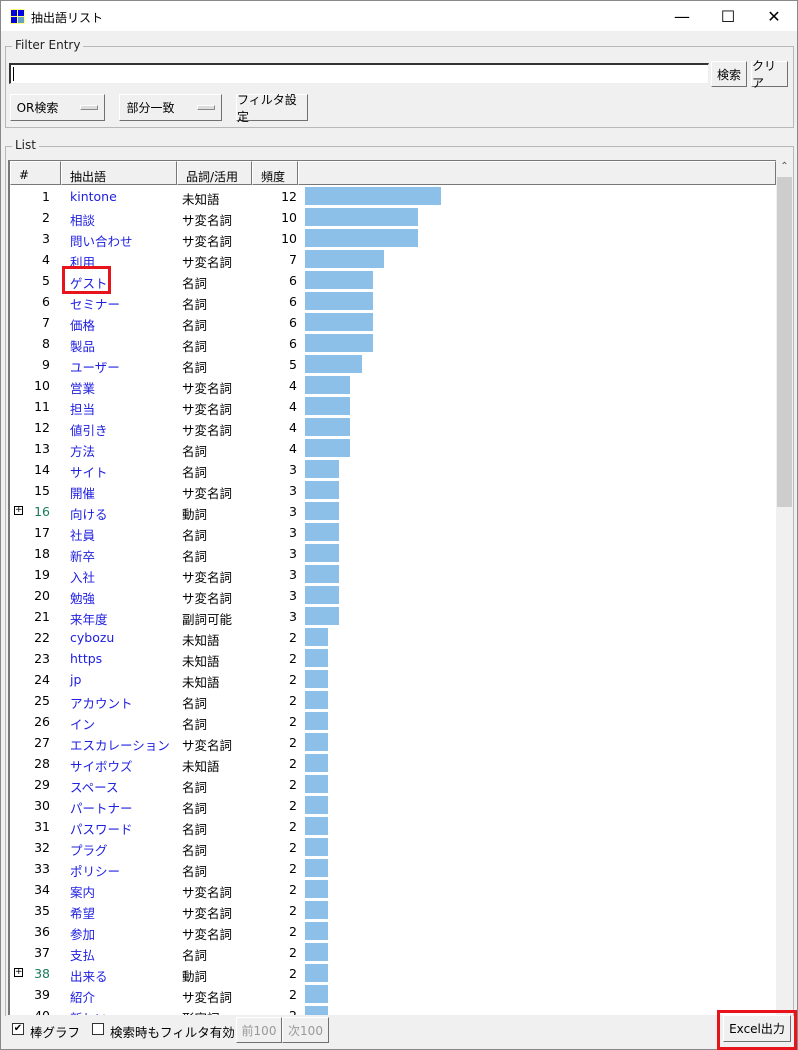  I want to click on table-row: 26 イン 名詞 2, so click(393, 721).